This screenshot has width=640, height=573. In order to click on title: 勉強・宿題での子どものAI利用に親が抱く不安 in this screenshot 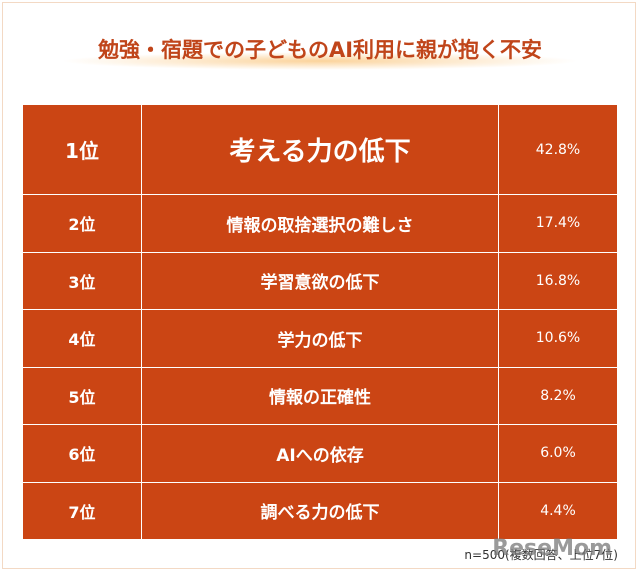, I will do `click(320, 50)`.